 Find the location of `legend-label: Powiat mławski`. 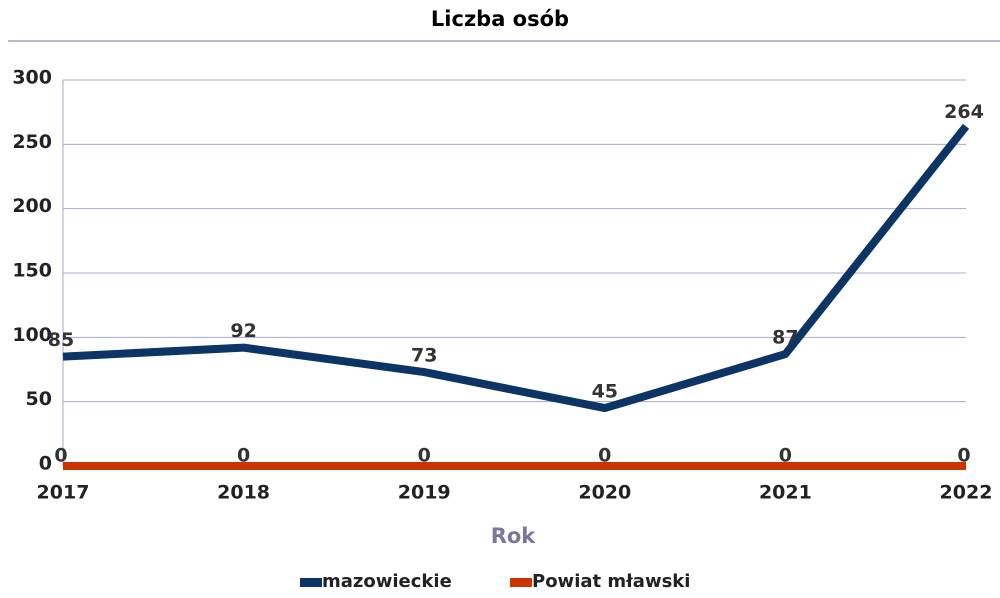

legend-label: Powiat mławski is located at coordinates (611, 581).